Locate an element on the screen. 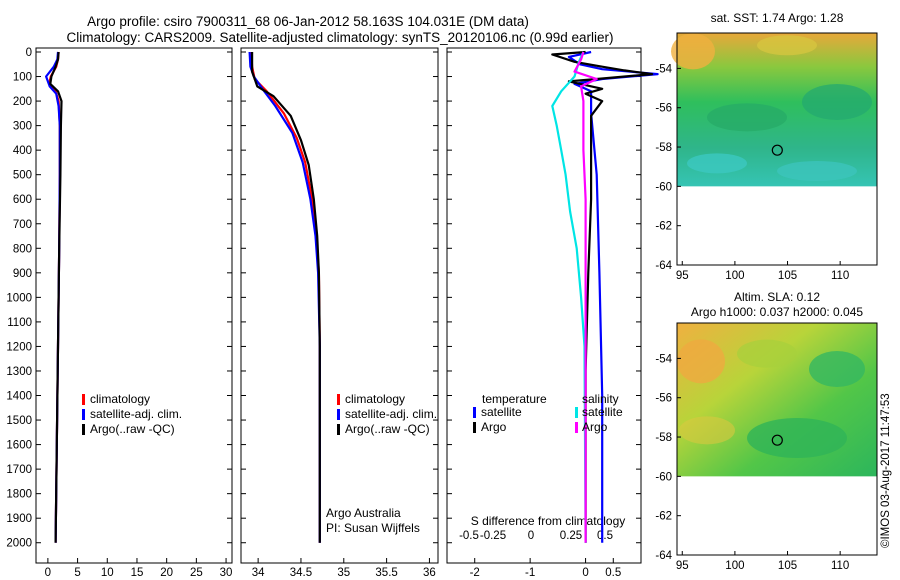  y-tick-label: 600 is located at coordinates (22, 200).